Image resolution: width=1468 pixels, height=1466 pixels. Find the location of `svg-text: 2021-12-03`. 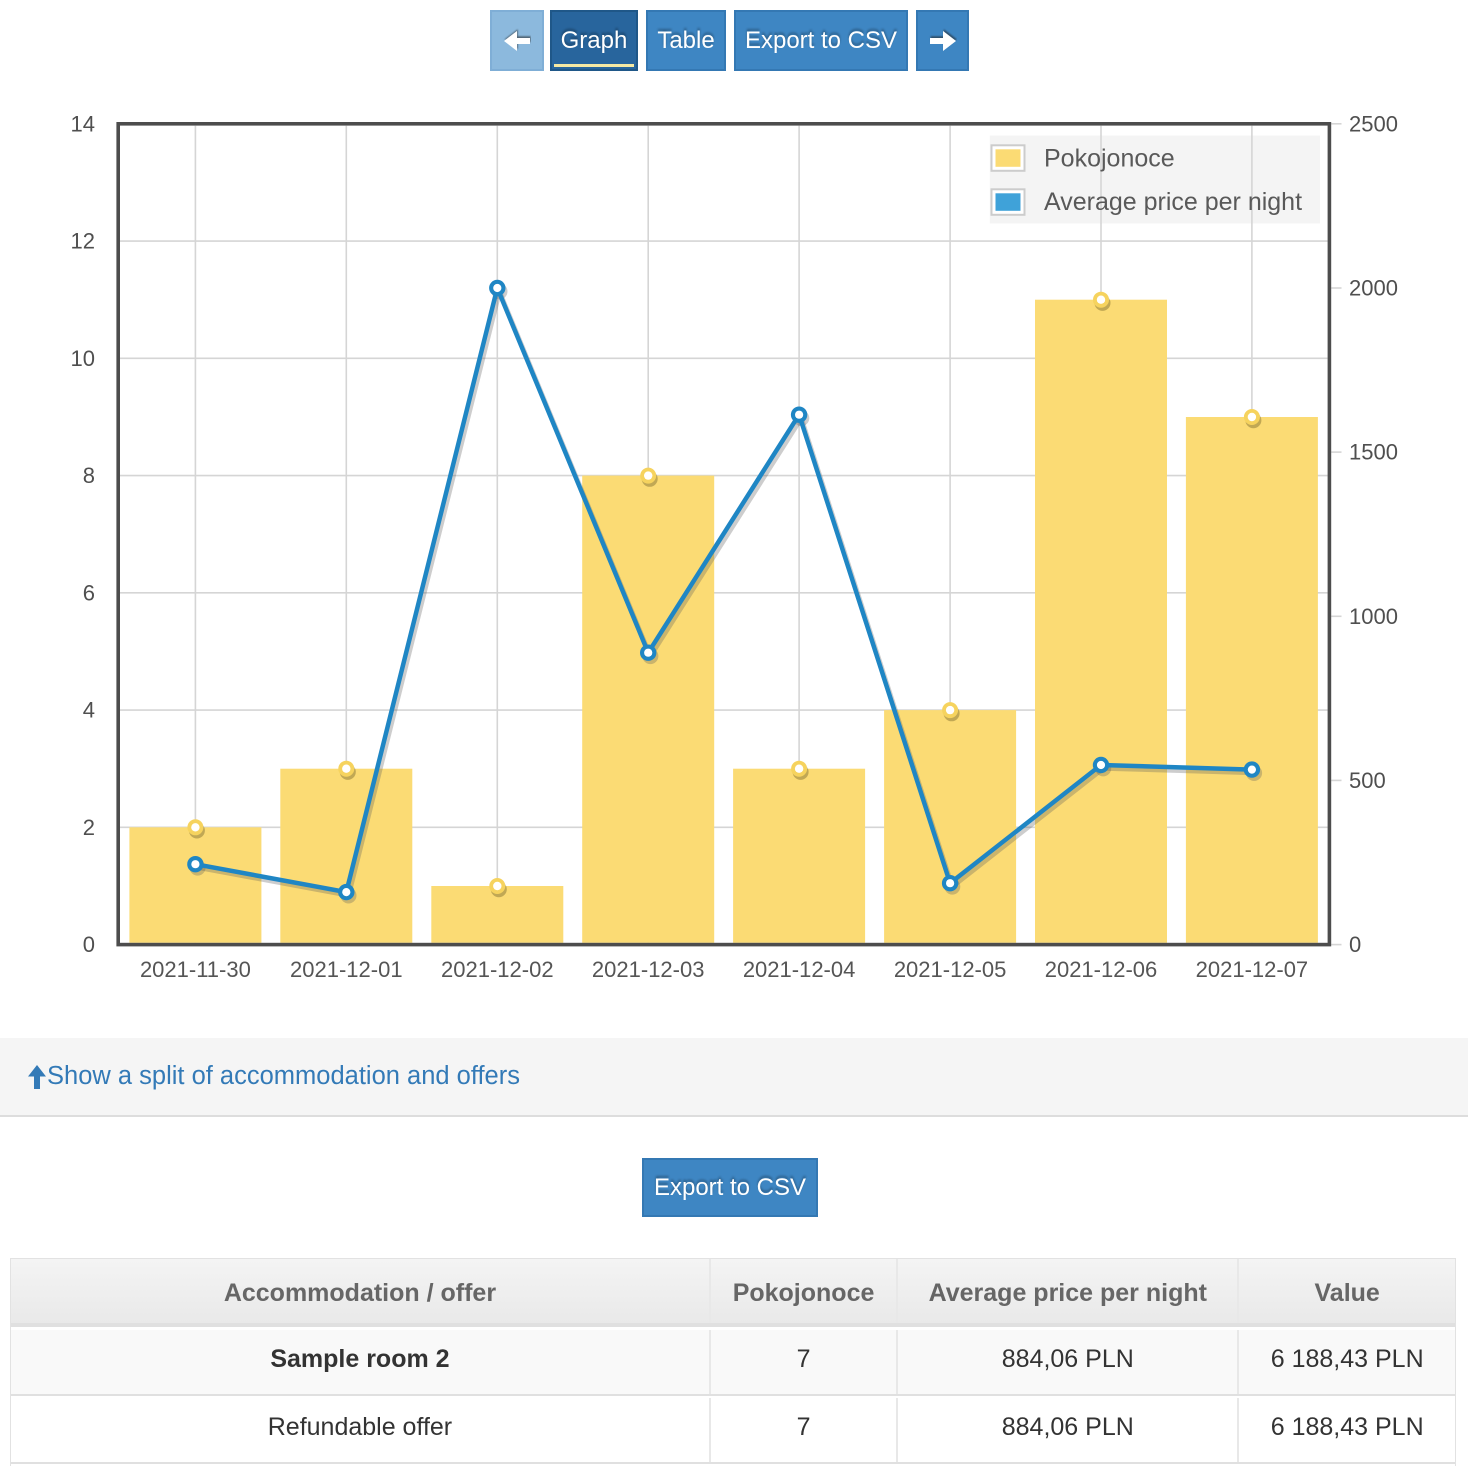

svg-text: 2021-12-03 is located at coordinates (648, 969).